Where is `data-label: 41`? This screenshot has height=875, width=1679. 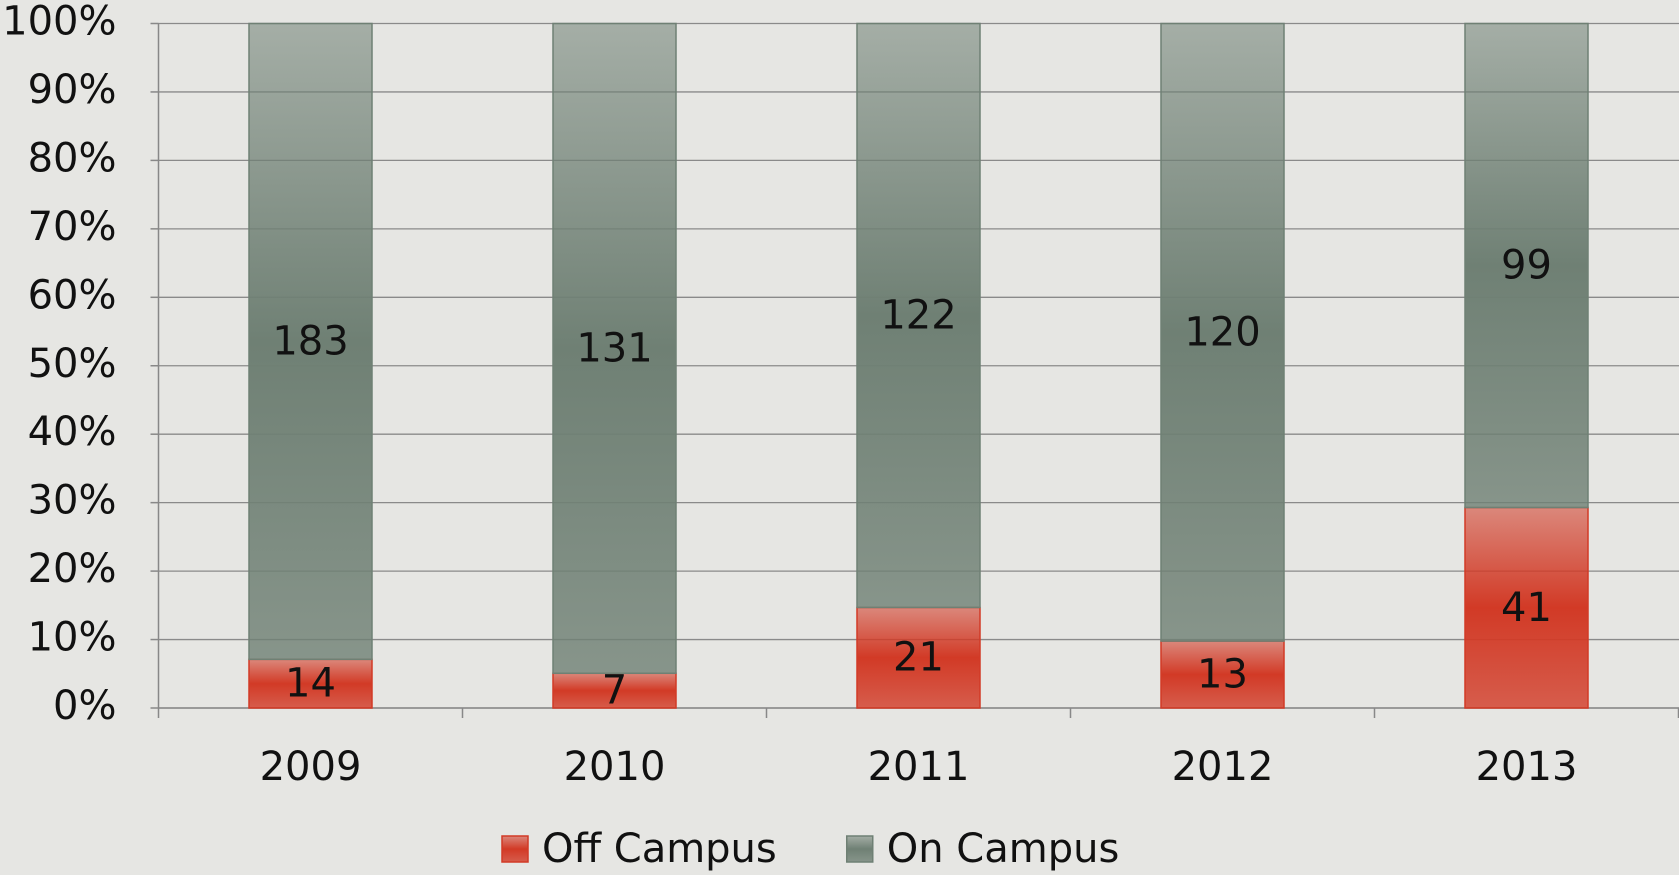 data-label: 41 is located at coordinates (1526, 608).